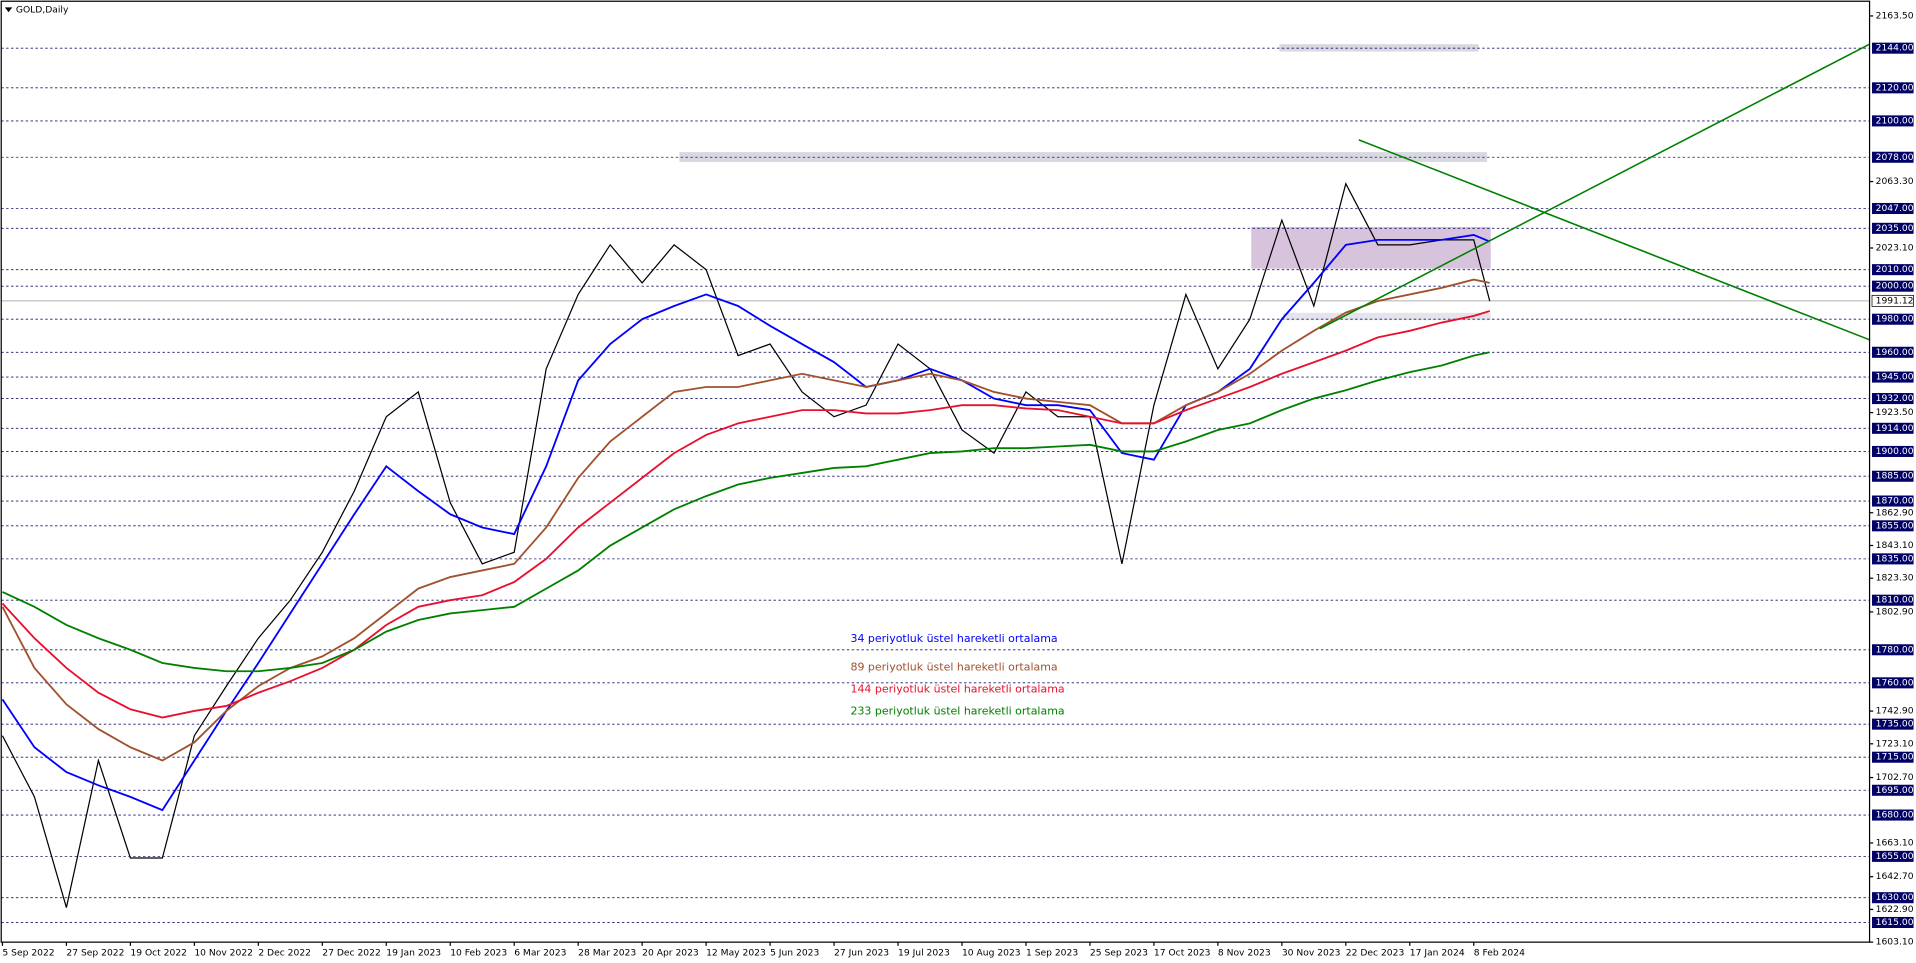 The image size is (1916, 963). I want to click on resistance-zone, so click(1379, 48).